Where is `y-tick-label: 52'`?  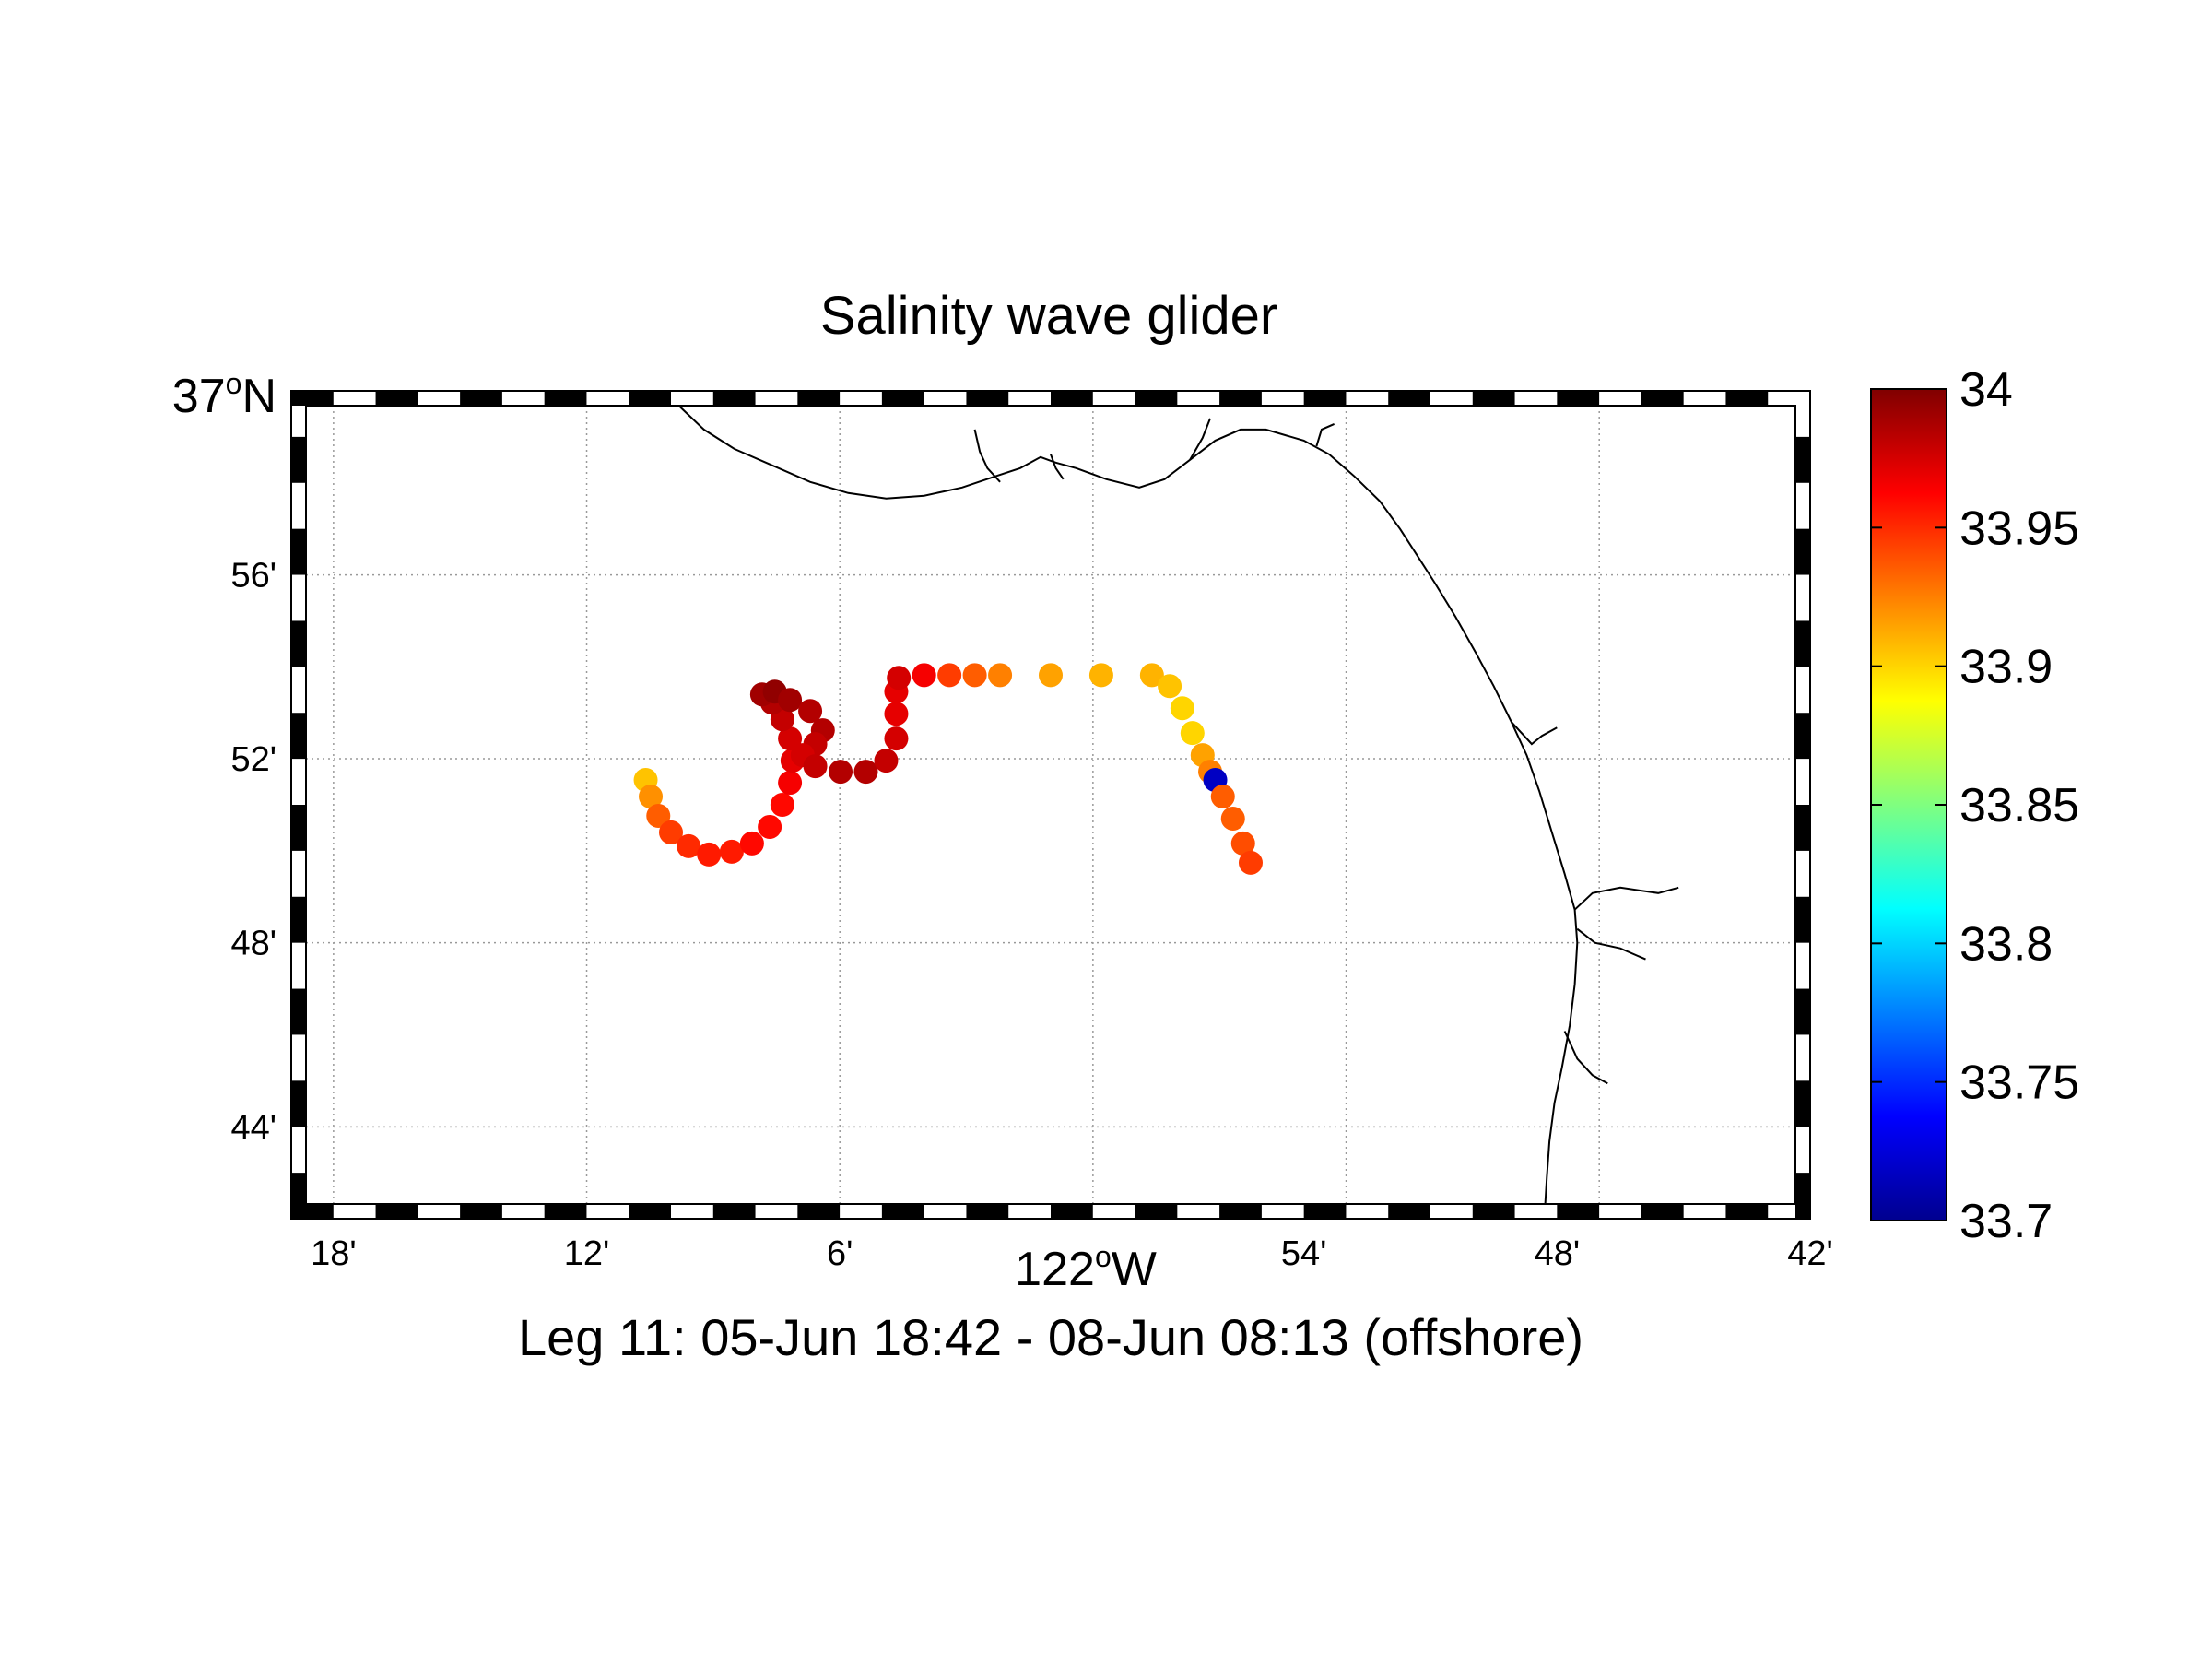
y-tick-label: 52' is located at coordinates (253, 759).